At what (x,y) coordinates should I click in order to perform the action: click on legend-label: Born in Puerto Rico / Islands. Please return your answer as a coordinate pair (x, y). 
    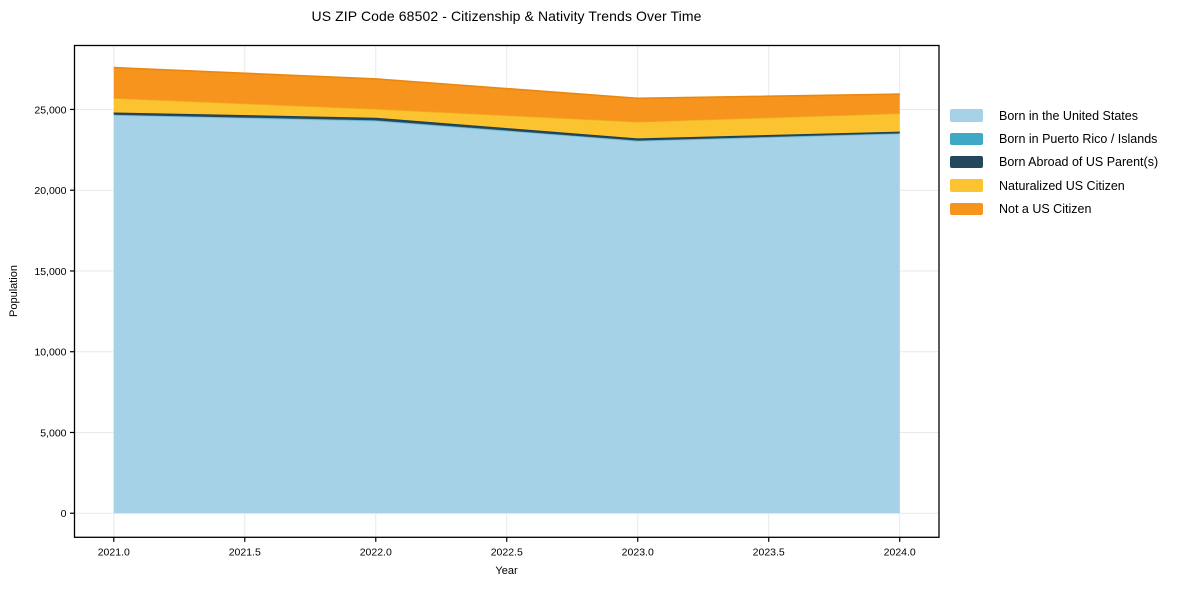
    Looking at the image, I should click on (1078, 138).